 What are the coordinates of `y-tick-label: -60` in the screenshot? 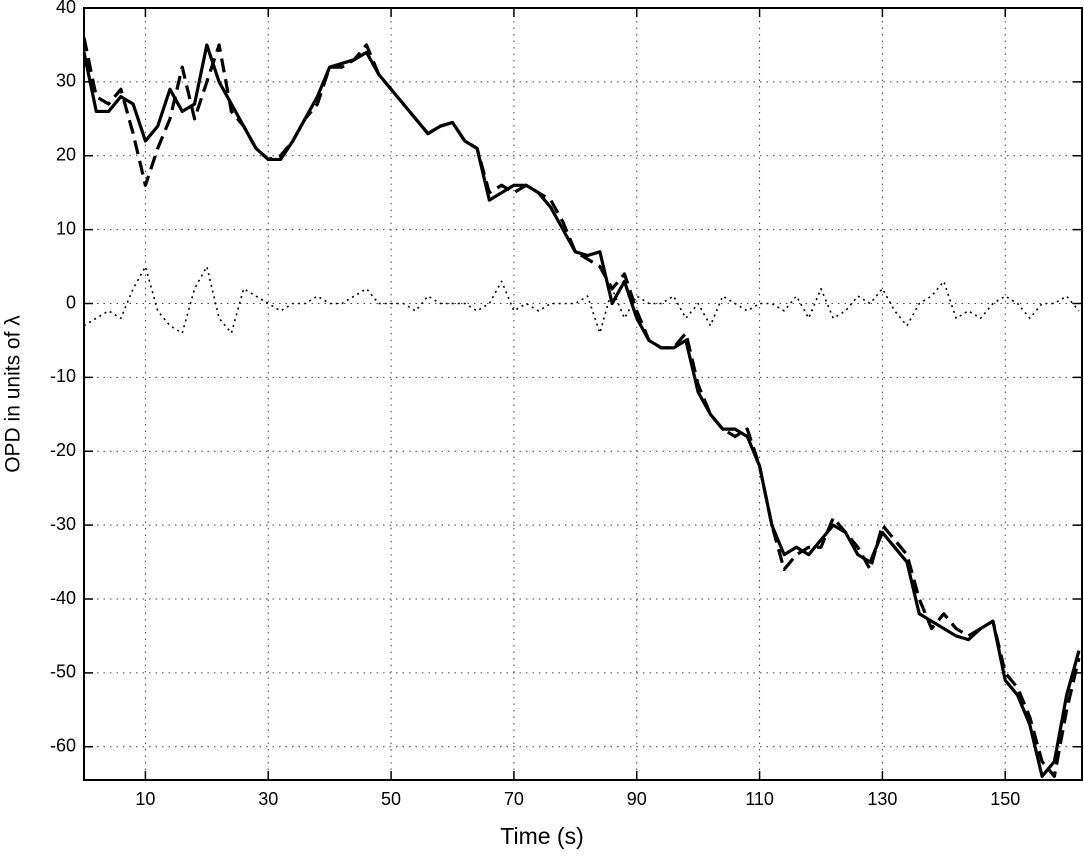 It's located at (63, 746).